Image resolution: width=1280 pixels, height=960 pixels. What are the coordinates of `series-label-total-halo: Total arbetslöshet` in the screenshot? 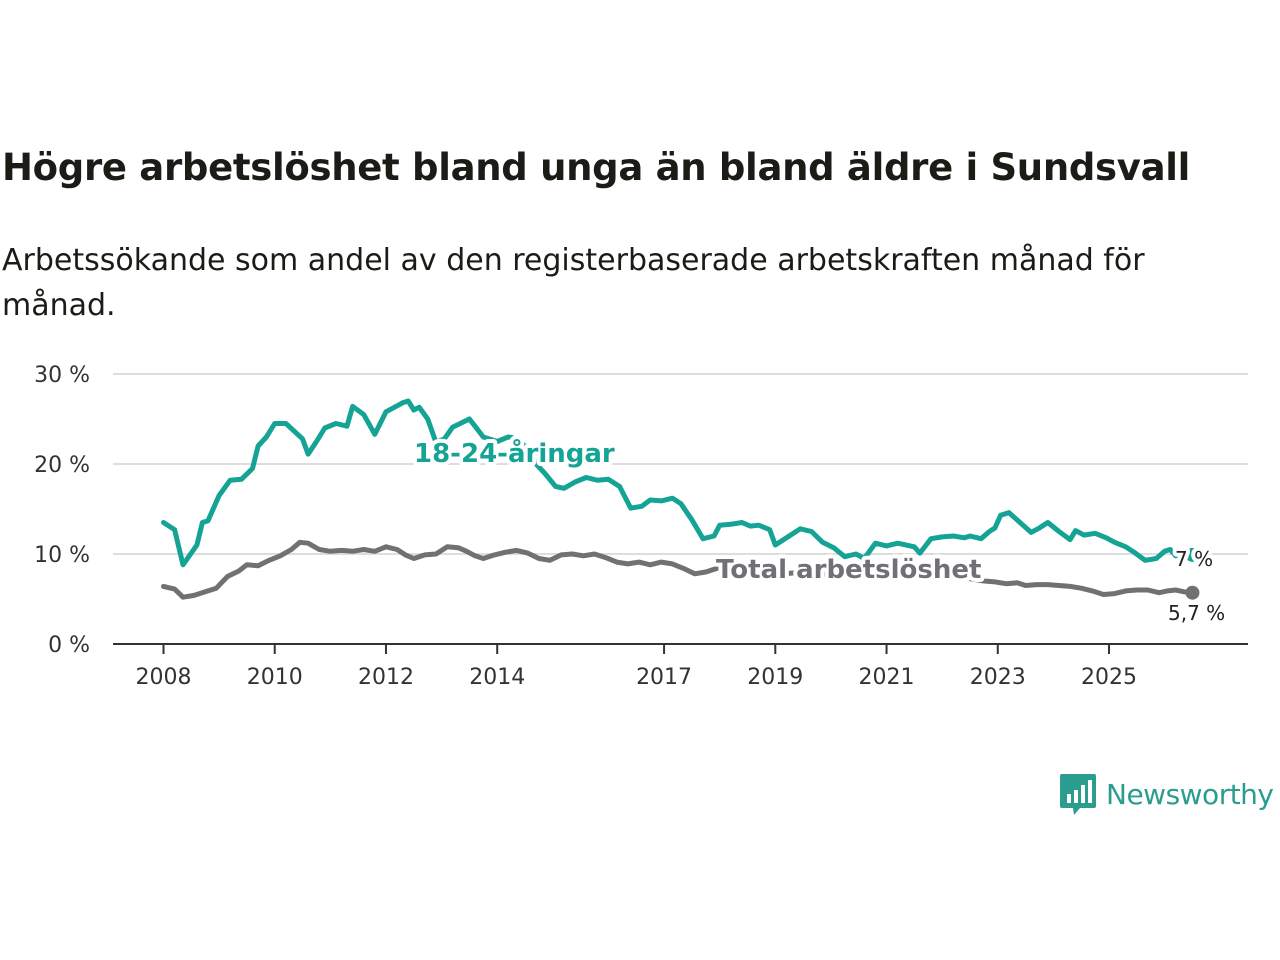 It's located at (848, 570).